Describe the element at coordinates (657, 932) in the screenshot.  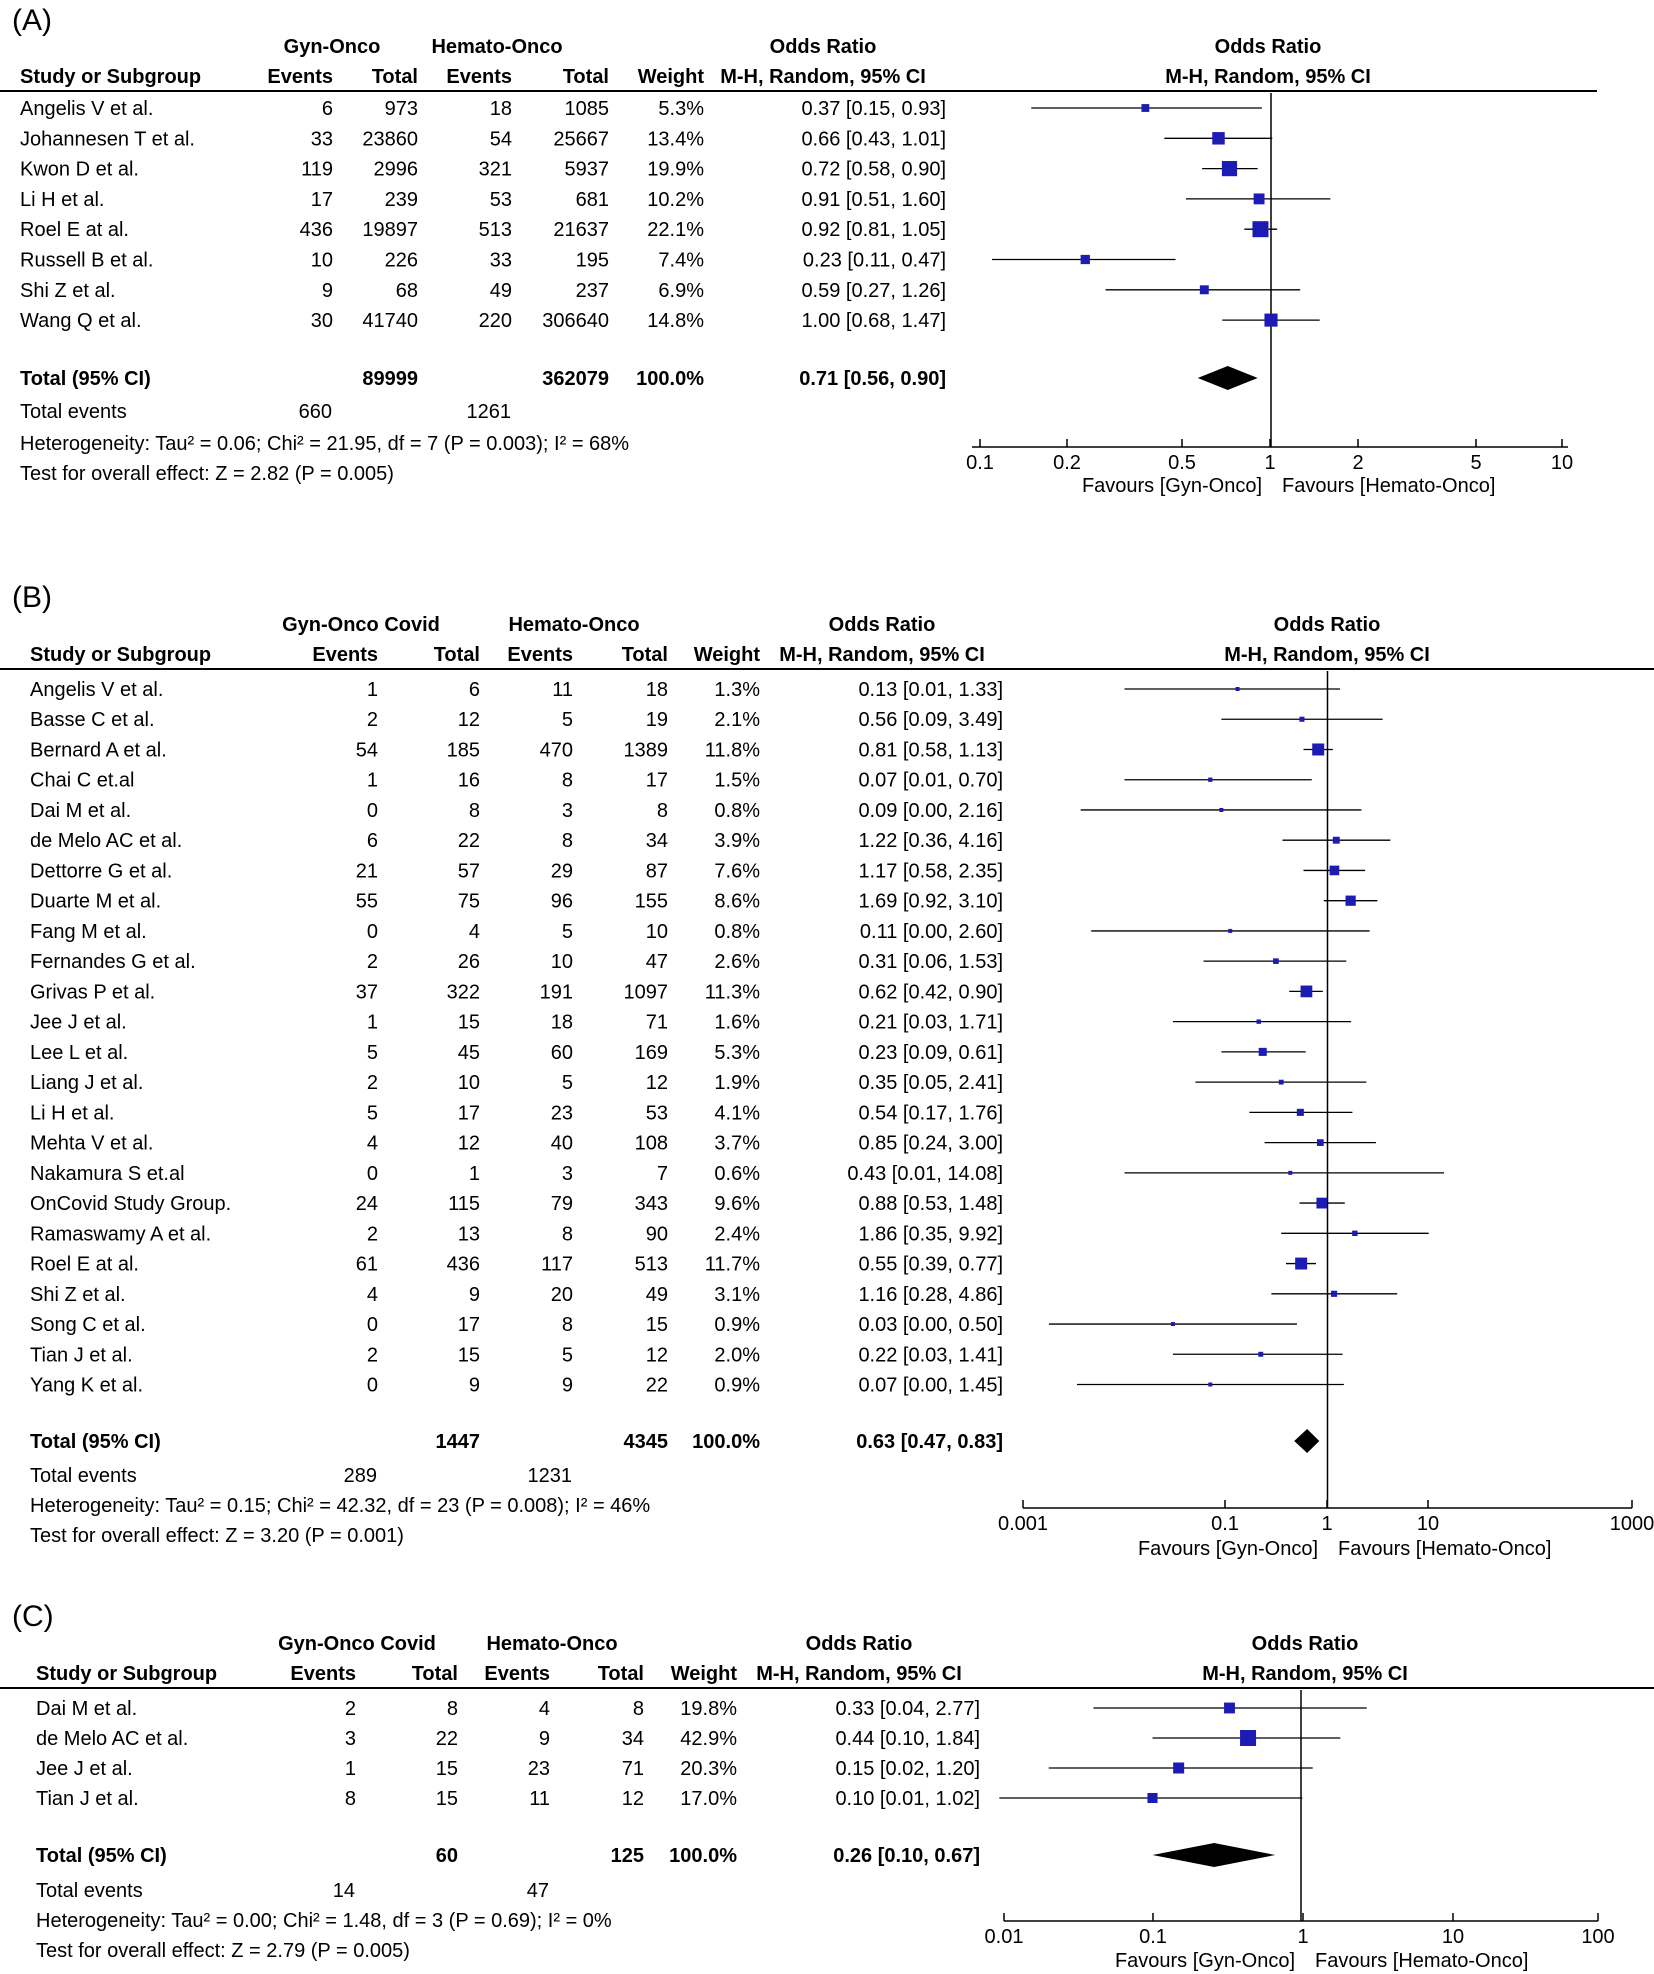
I see `total2-value: 10` at that location.